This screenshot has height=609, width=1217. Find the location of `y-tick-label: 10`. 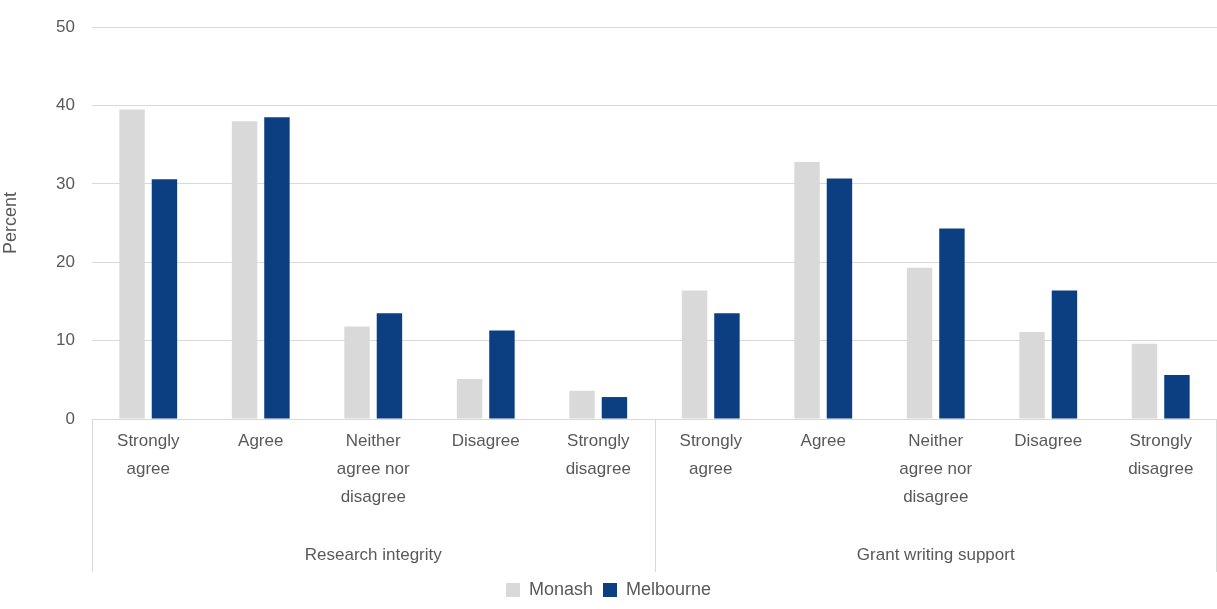

y-tick-label: 10 is located at coordinates (65, 340).